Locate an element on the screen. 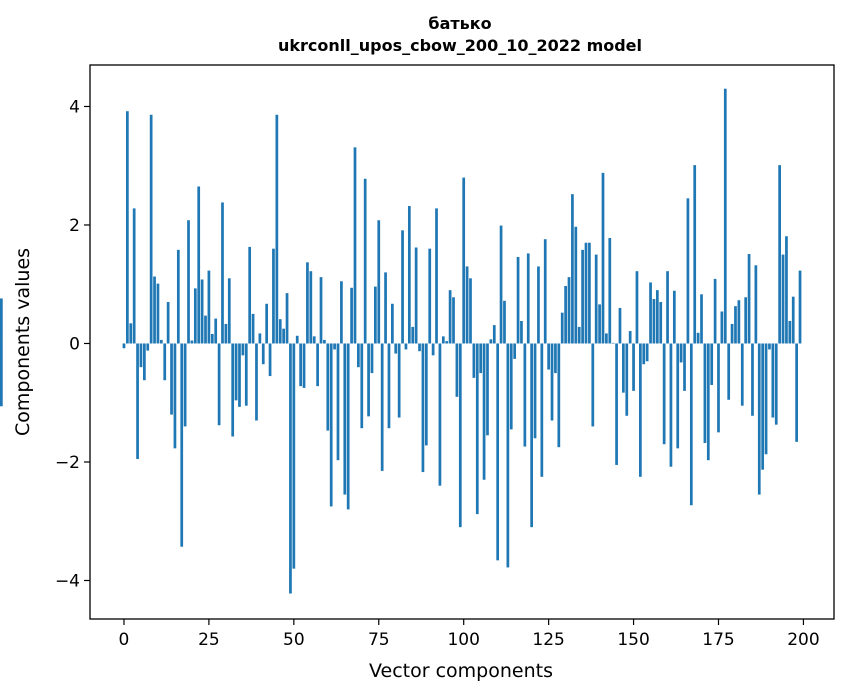  x-tick-label: 150 is located at coordinates (633, 640).